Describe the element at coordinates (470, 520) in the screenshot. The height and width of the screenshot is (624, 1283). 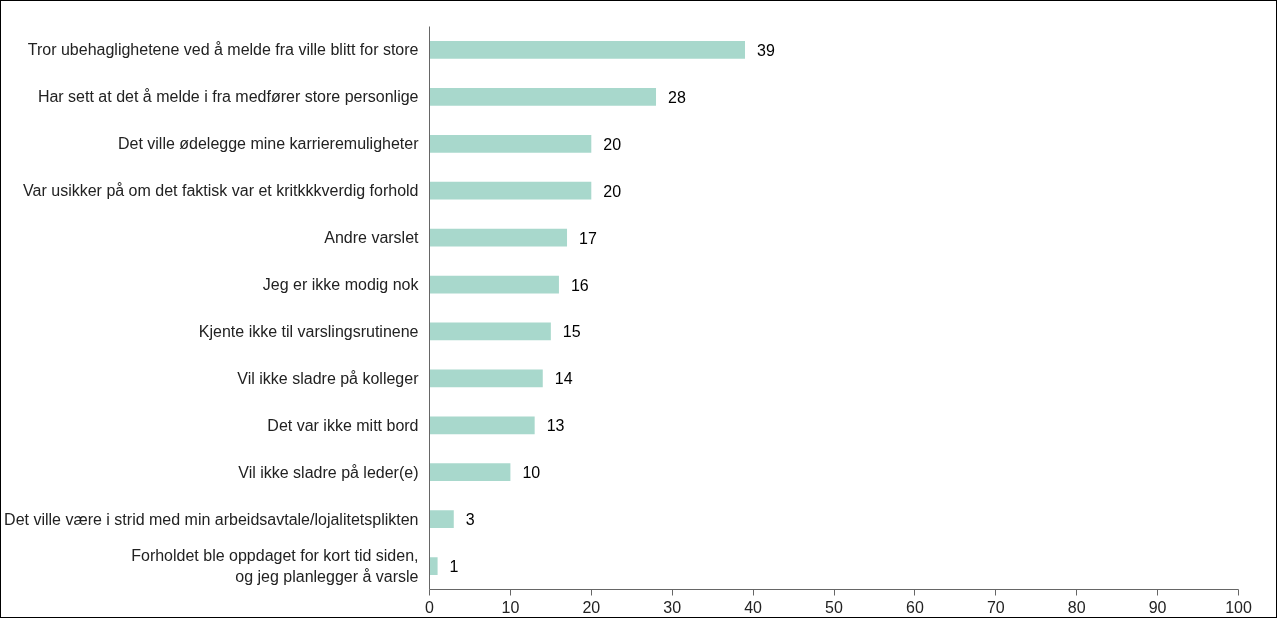
I see `data-label: 3` at that location.